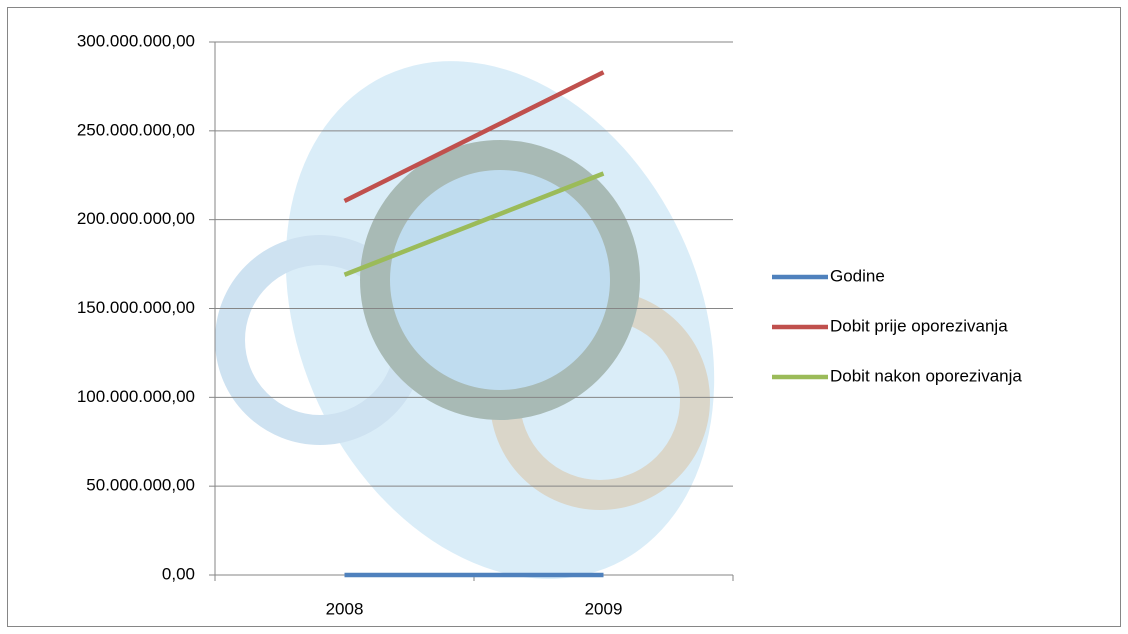 The width and height of the screenshot is (1128, 634). What do you see at coordinates (857, 275) in the screenshot?
I see `legend-label: Godine` at bounding box center [857, 275].